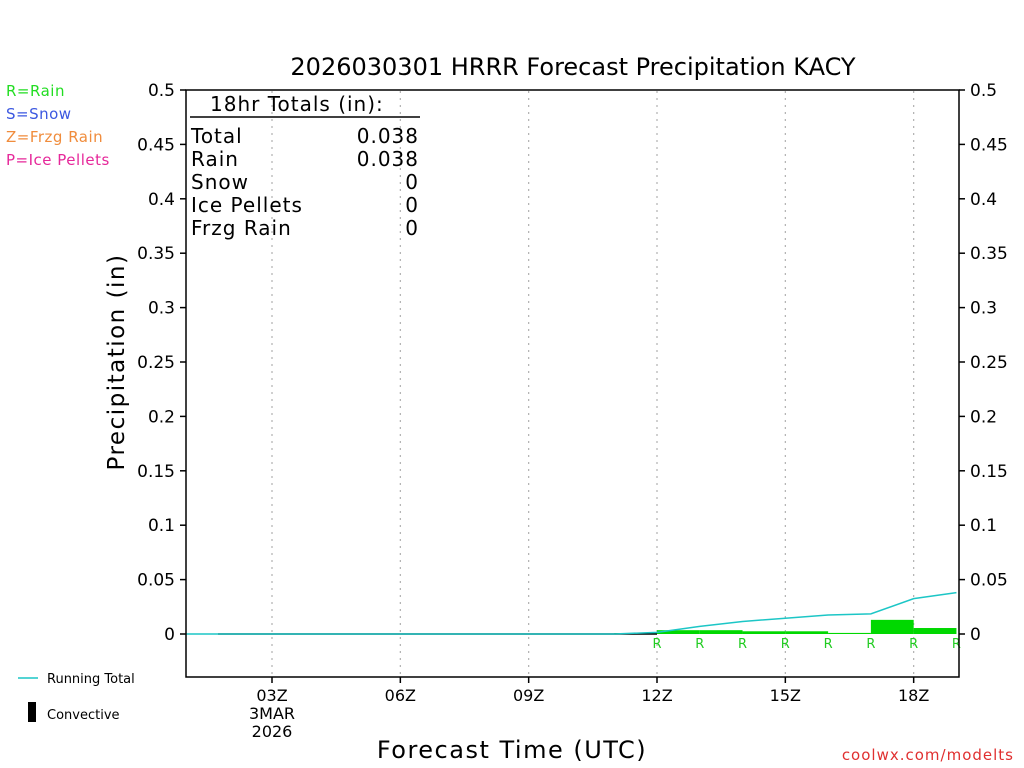  Describe the element at coordinates (83, 715) in the screenshot. I see `convective-legend-label: Convective` at that location.